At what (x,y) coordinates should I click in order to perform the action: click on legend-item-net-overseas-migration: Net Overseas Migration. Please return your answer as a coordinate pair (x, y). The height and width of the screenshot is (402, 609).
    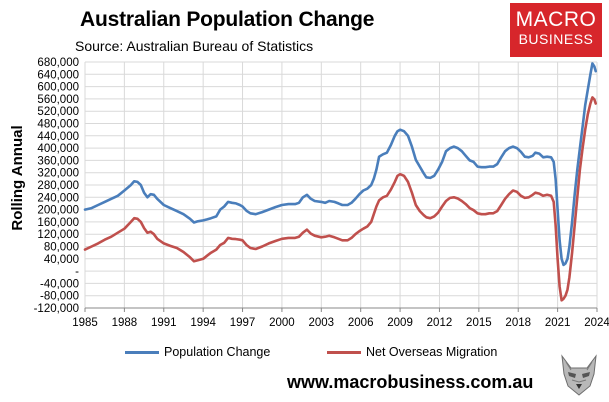
    Looking at the image, I should click on (412, 352).